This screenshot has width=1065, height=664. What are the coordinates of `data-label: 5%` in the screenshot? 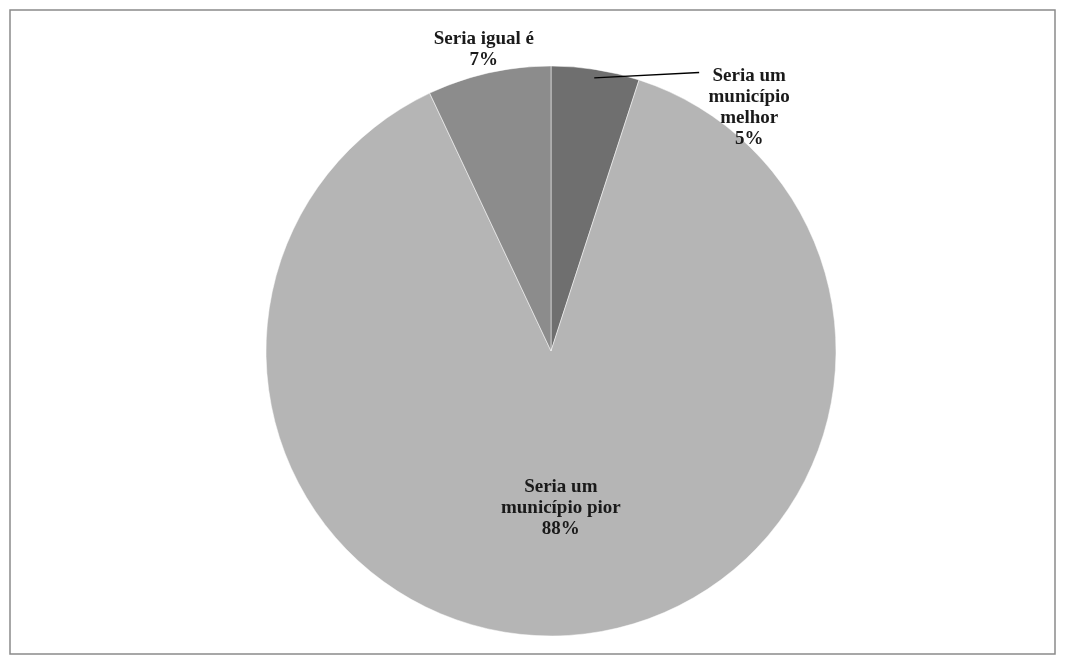 It's located at (749, 137).